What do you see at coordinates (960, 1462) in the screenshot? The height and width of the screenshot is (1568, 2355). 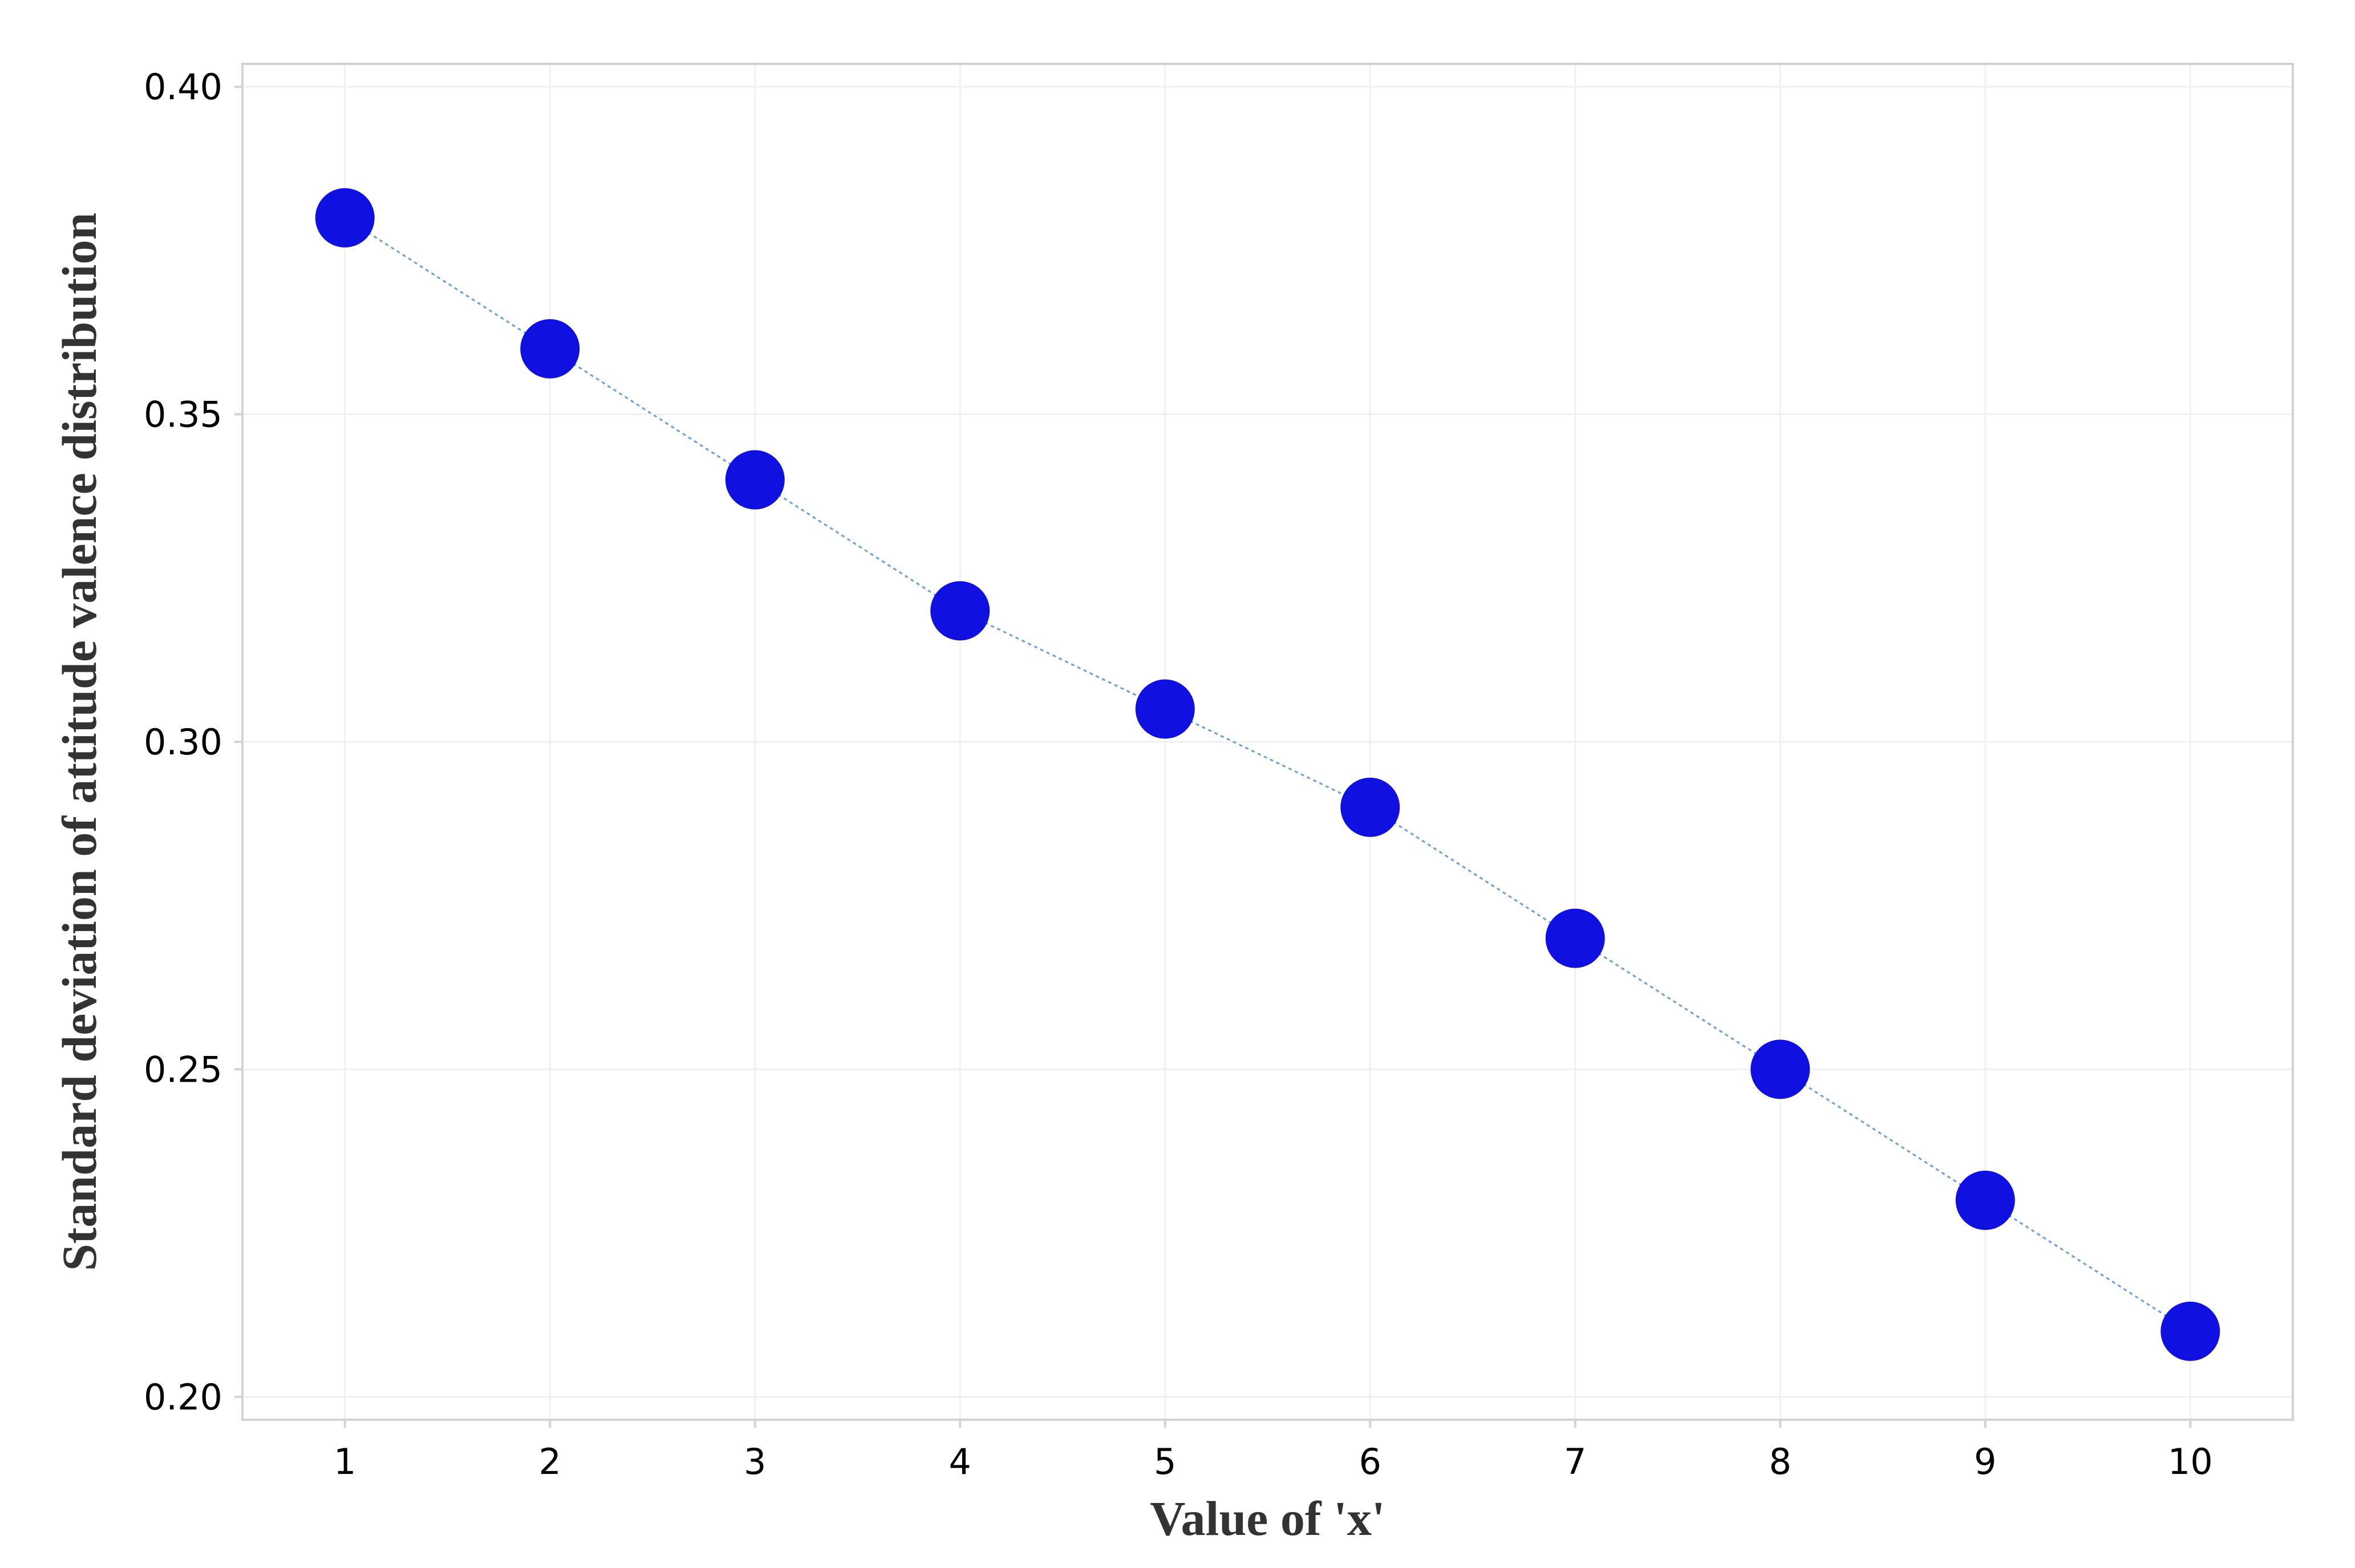 I see `x-tick-label: 4` at bounding box center [960, 1462].